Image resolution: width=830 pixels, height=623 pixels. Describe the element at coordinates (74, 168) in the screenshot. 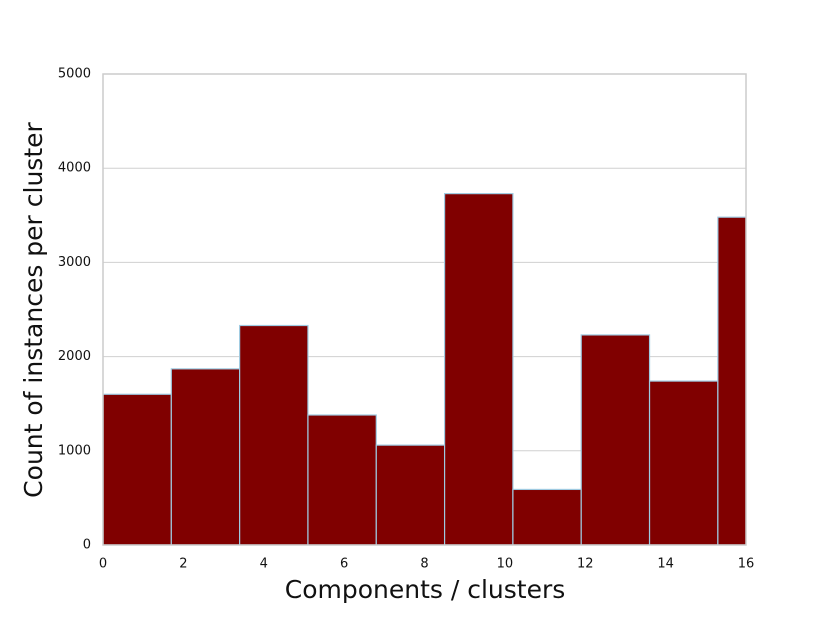

I see `y-tick-label: 4000` at that location.